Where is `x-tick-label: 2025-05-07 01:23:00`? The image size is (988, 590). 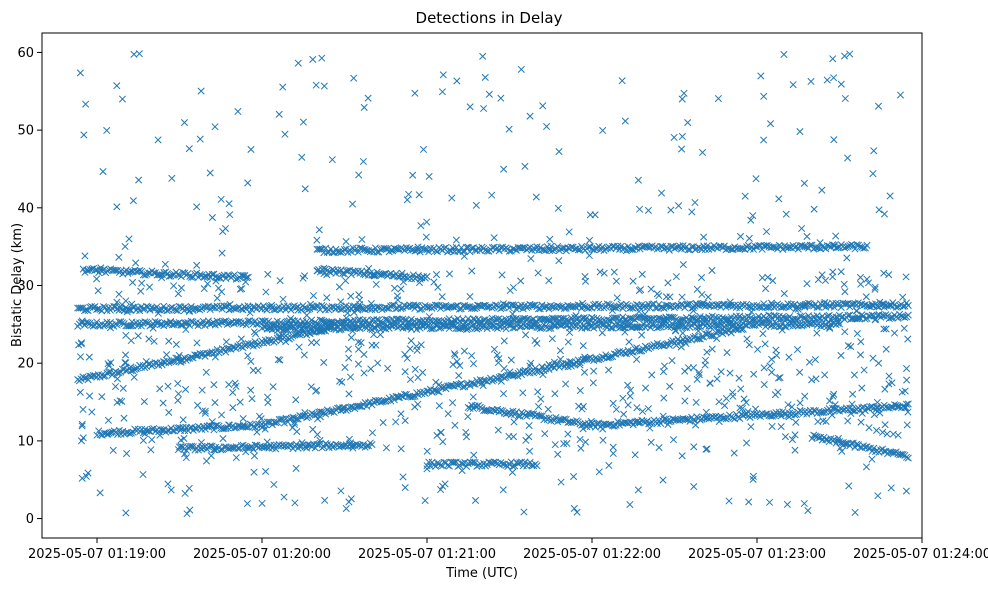 x-tick-label: 2025-05-07 01:23:00 is located at coordinates (757, 554).